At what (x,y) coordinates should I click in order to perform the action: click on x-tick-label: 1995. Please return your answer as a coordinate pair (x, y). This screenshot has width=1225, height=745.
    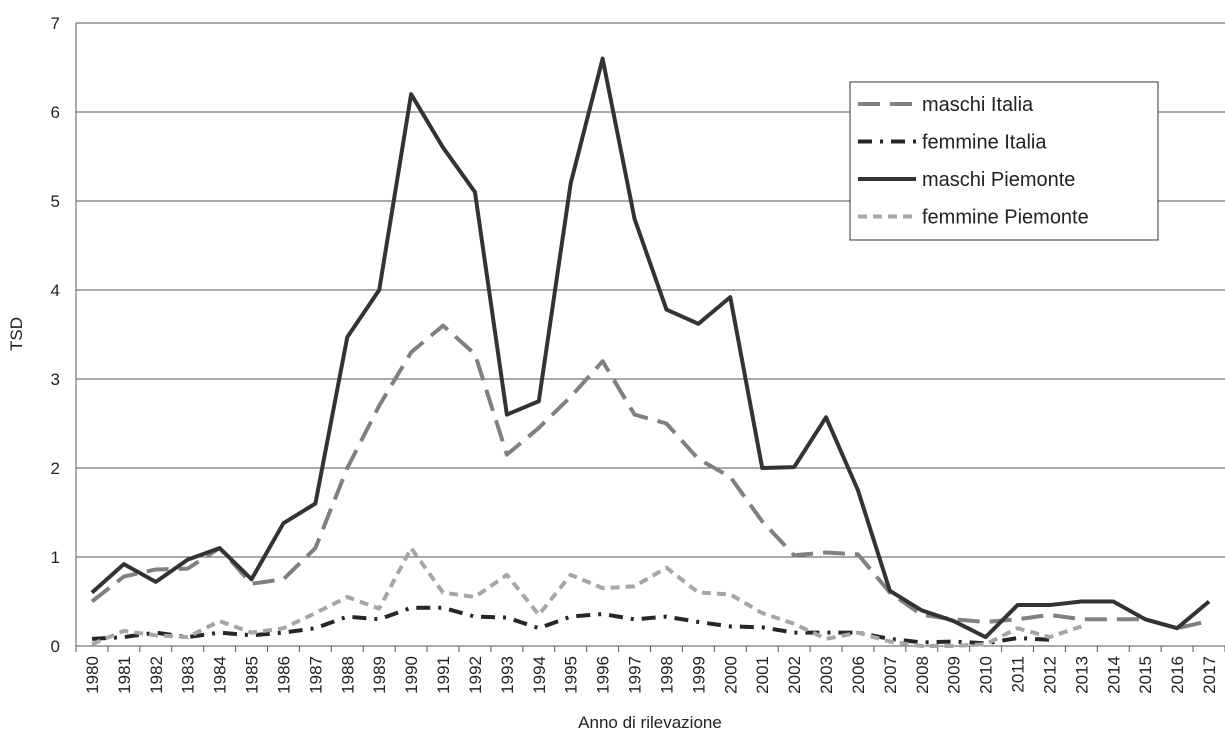
    Looking at the image, I should click on (571, 675).